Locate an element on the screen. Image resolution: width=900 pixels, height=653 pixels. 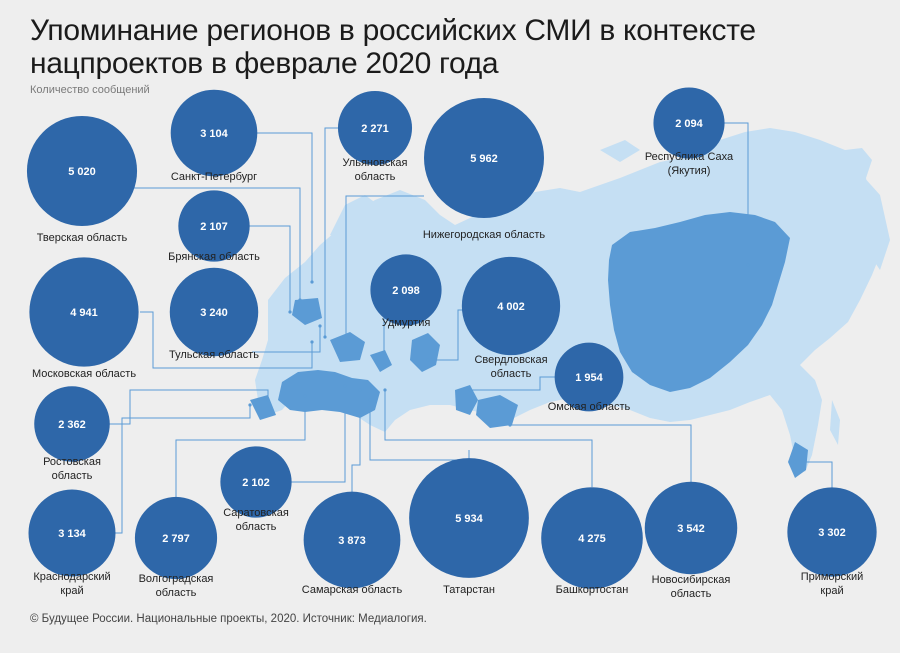
bubble-value-label: 5 962 is located at coordinates (484, 159).